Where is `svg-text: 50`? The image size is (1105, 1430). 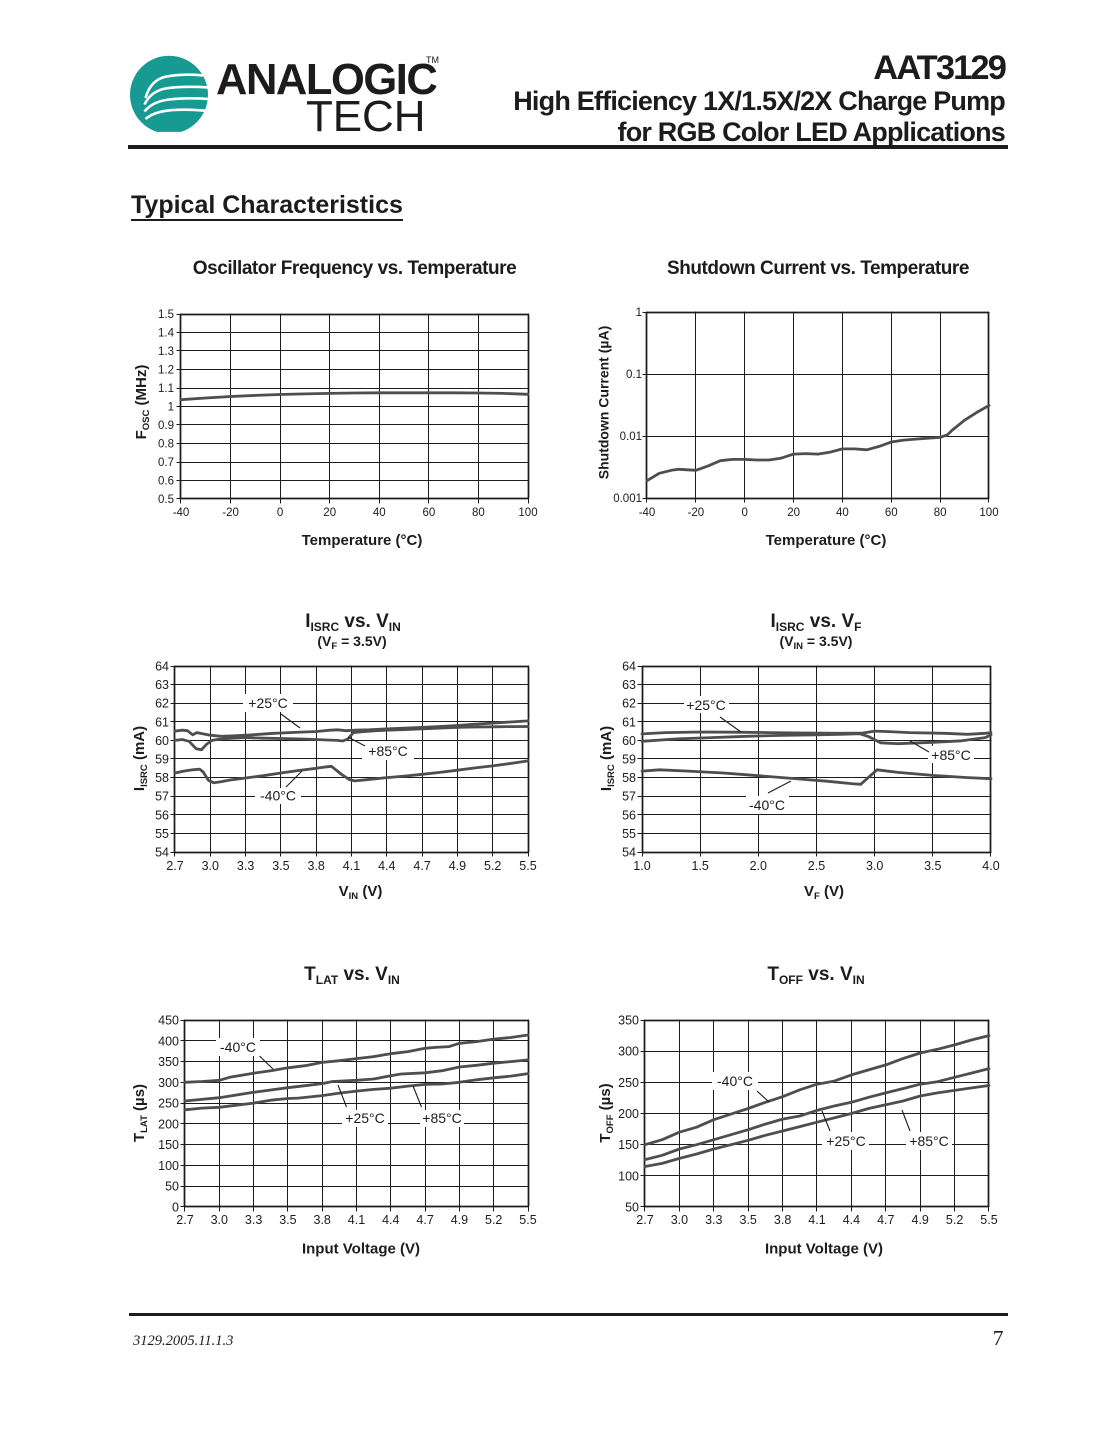
svg-text: 50 is located at coordinates (632, 1208).